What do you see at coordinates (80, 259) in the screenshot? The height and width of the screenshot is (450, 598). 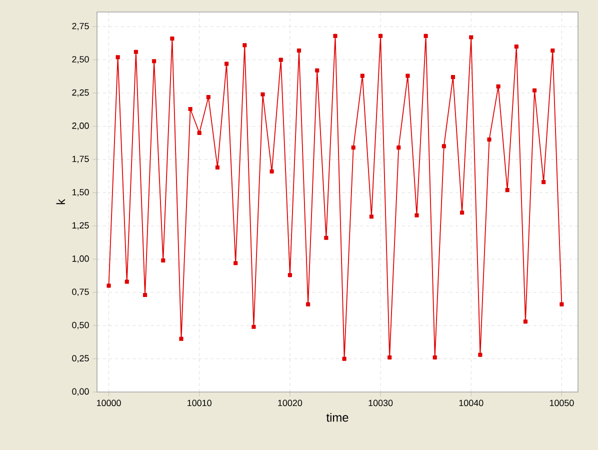 I see `y-tick-label: 1,00` at bounding box center [80, 259].